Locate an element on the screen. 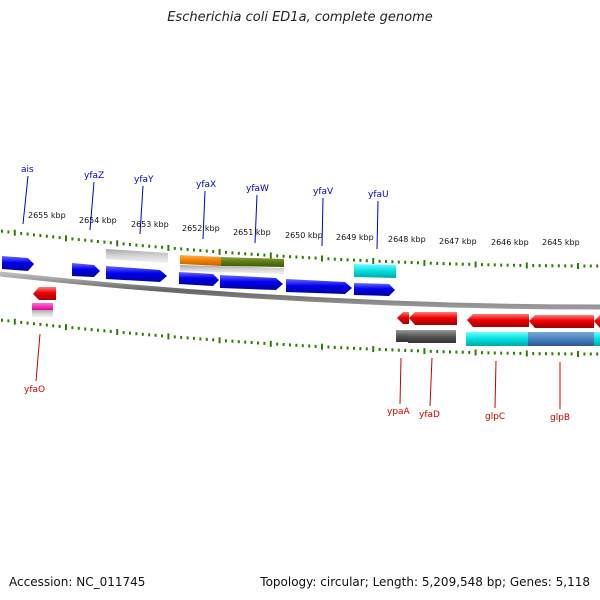 This screenshot has width=600, height=600. gene-ypaA-arrow is located at coordinates (403, 318).